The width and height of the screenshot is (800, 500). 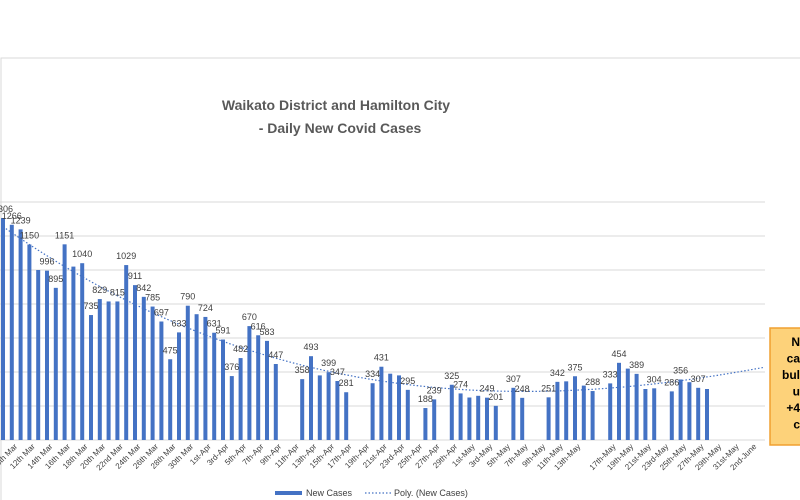 I want to click on data-label: 399, so click(x=328, y=363).